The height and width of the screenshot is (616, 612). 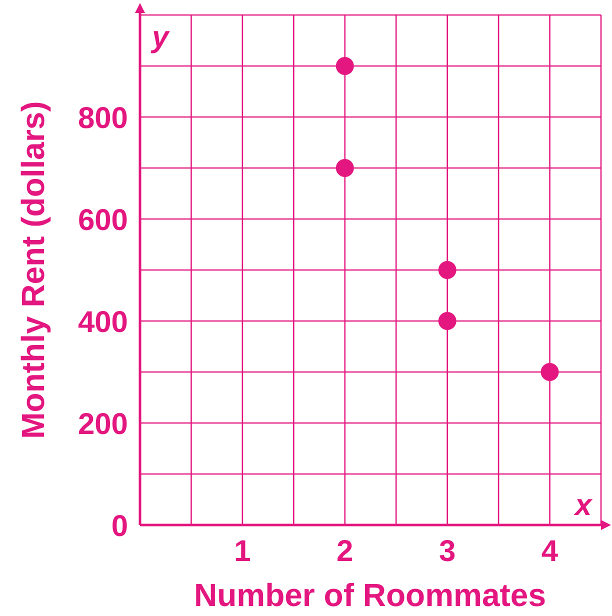 I want to click on y-tick-label: 400, so click(x=103, y=322).